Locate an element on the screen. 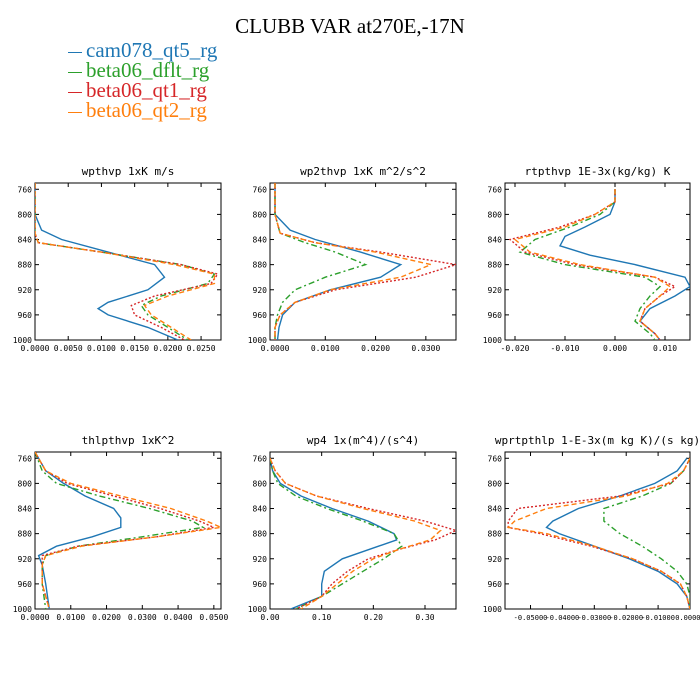 This screenshot has height=700, width=700. legend-label: beta06_qt2_rg is located at coordinates (146, 110).